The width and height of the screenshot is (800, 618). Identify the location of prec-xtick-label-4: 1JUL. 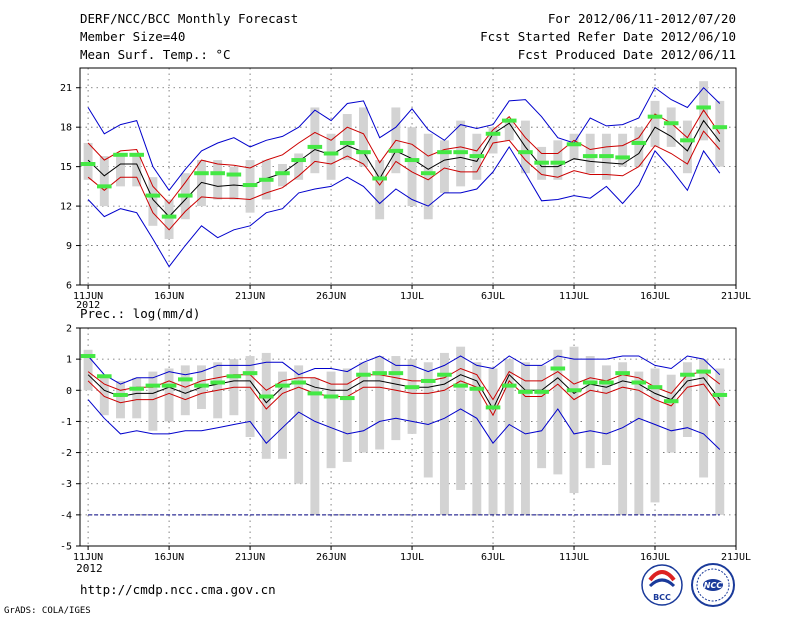
(412, 557).